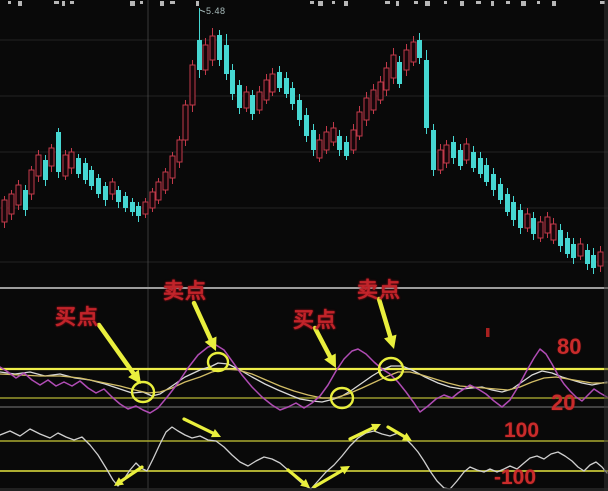  Describe the element at coordinates (488, 332) in the screenshot. I see `small-red-mark` at that location.